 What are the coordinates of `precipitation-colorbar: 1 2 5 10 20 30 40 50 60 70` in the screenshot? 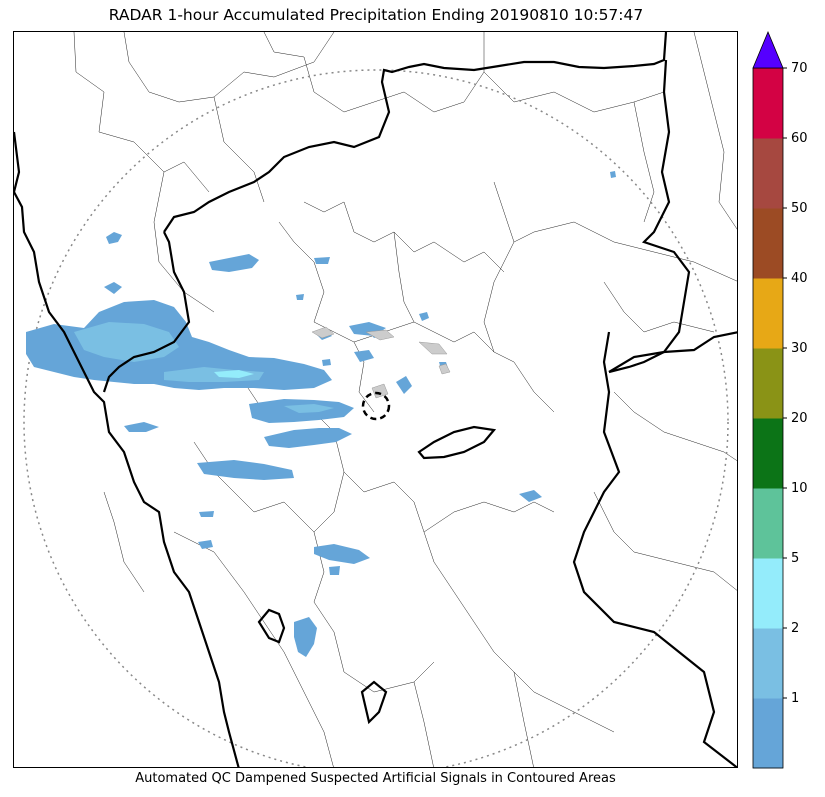 It's located at (780, 399).